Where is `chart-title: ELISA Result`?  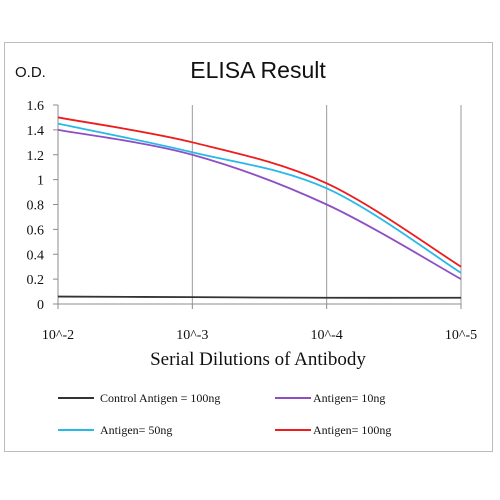 chart-title: ELISA Result is located at coordinates (258, 70).